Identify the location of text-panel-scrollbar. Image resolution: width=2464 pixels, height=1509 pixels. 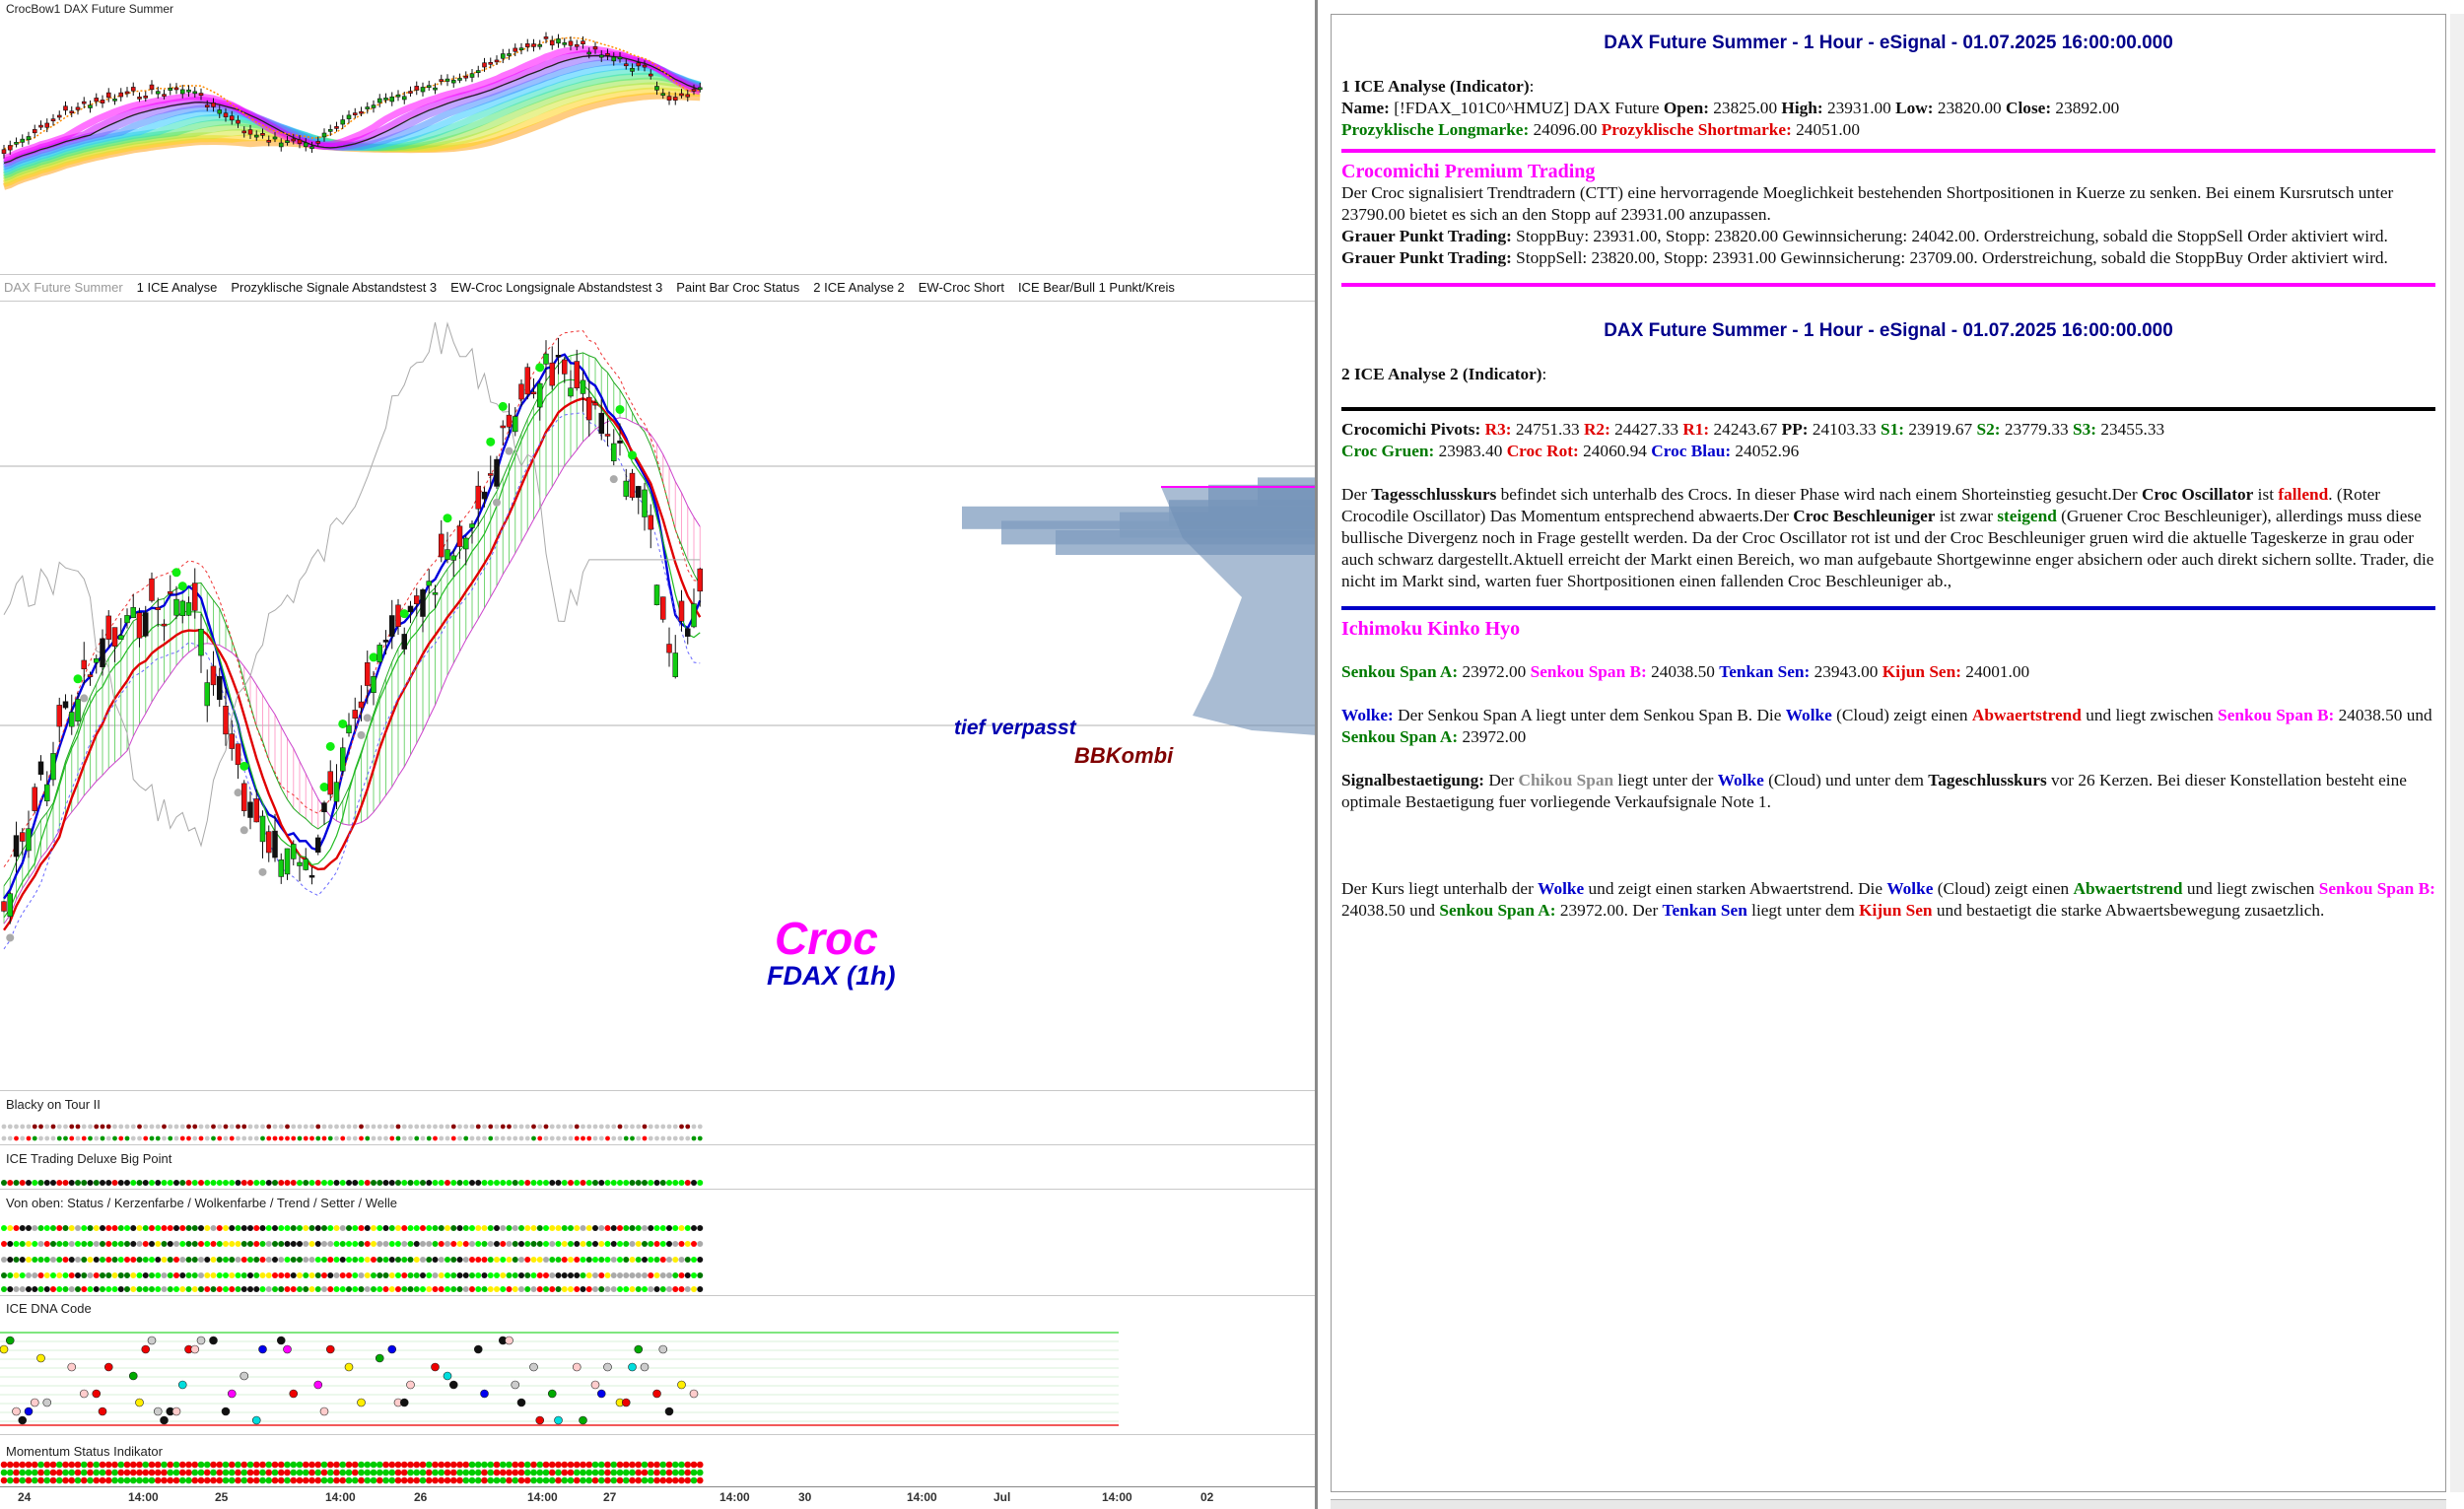
(2457, 753).